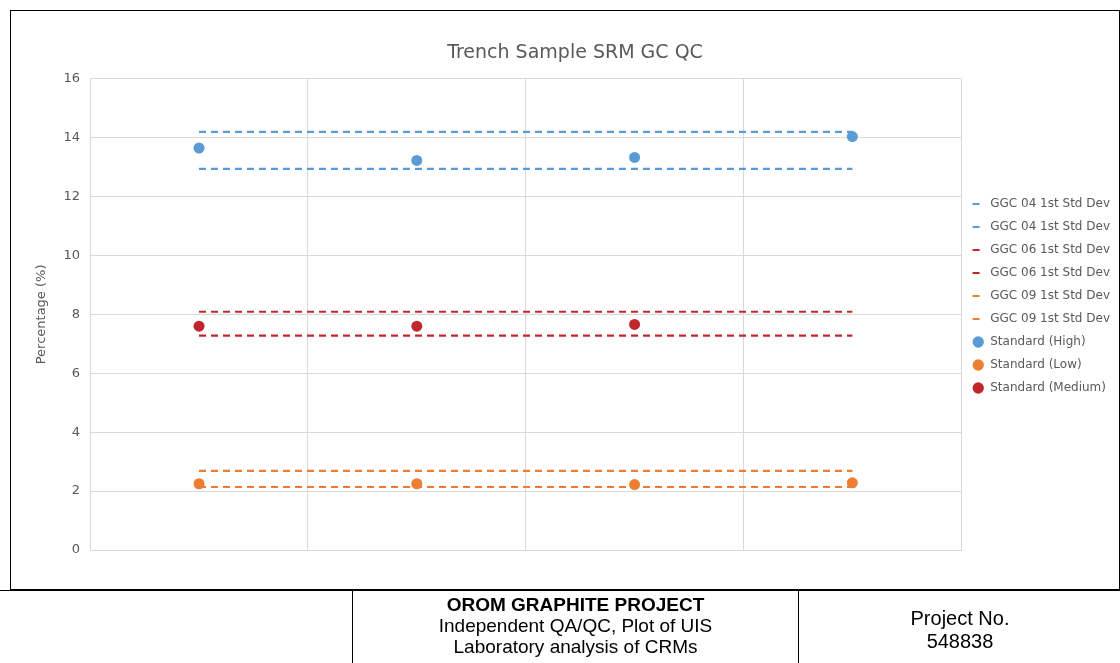 This screenshot has width=1120, height=663. Describe the element at coordinates (574, 51) in the screenshot. I see `chart-title: Trench Sample SRM GC QC` at that location.